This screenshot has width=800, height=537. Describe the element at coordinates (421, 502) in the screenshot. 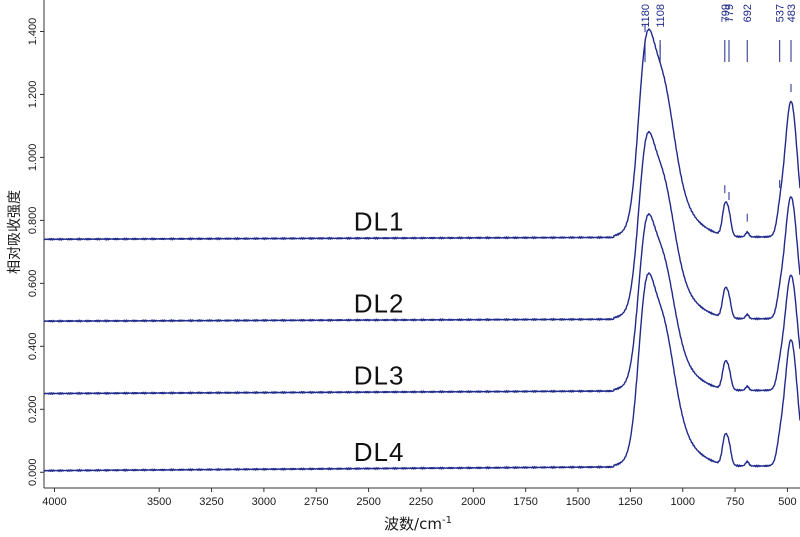

I see `x-tick-label: 2250` at that location.